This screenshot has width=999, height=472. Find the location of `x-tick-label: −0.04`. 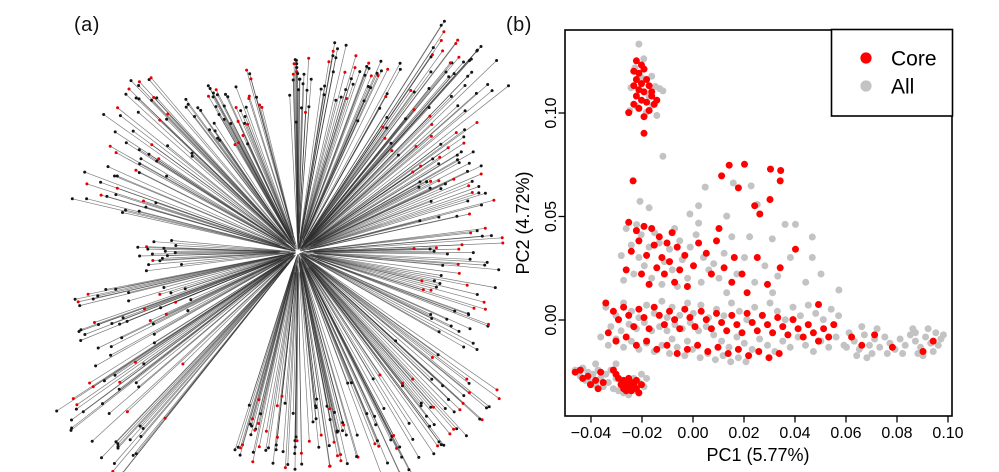

x-tick-label: −0.04 is located at coordinates (591, 433).